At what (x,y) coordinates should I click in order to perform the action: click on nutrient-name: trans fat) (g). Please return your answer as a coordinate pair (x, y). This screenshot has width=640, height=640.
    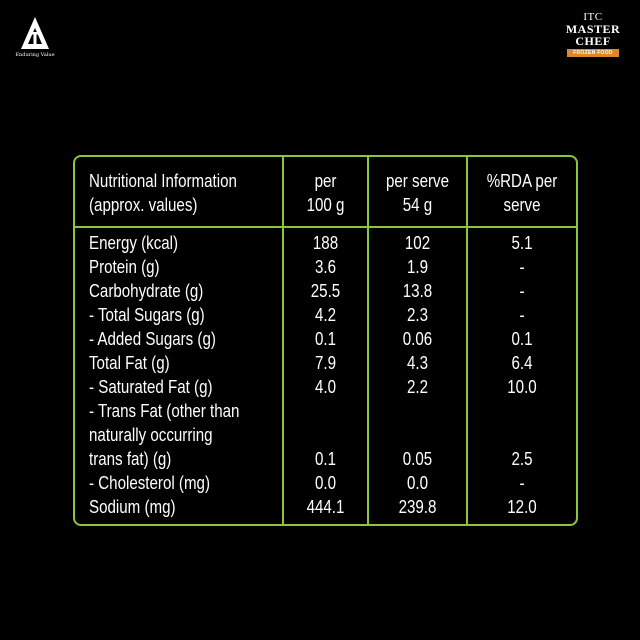
    Looking at the image, I should click on (130, 459).